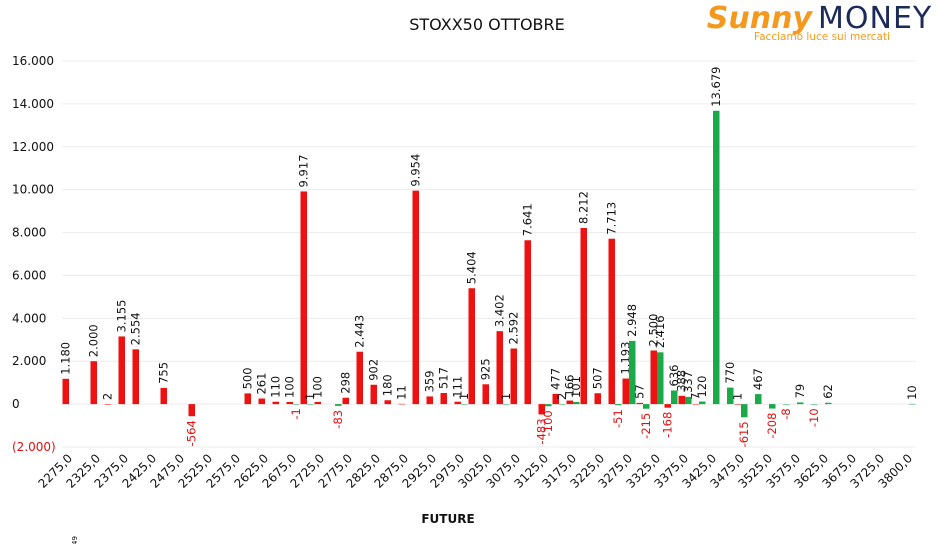  Describe the element at coordinates (688, 382) in the screenshot. I see `value-label: 337` at that location.